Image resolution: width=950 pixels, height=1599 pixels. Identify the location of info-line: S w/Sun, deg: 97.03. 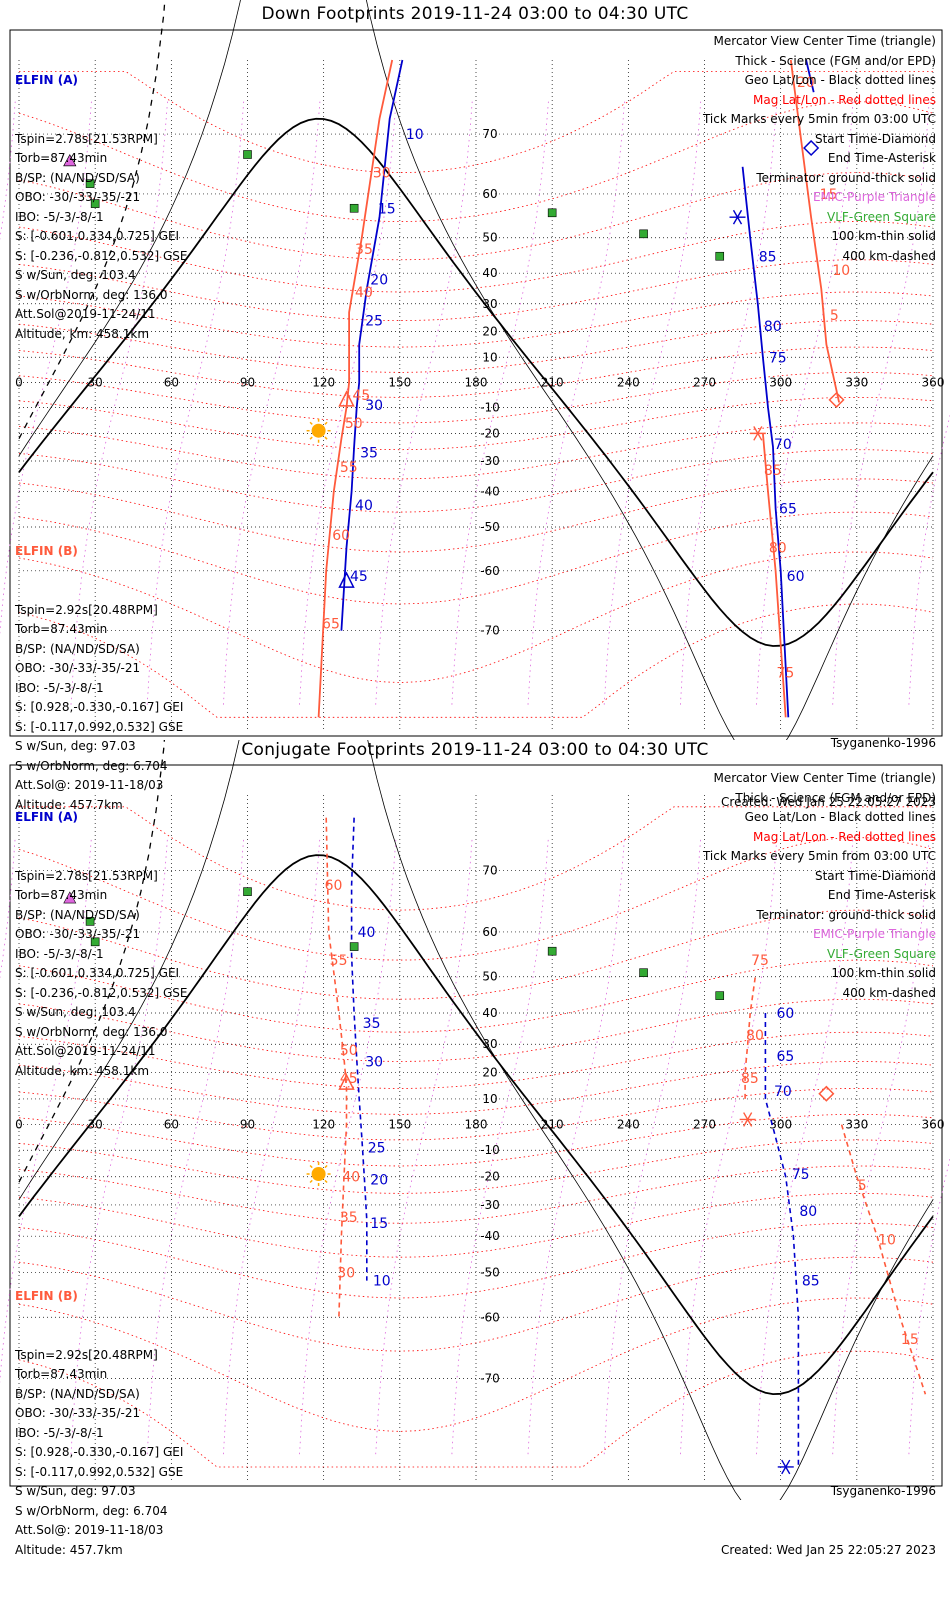
(75, 746).